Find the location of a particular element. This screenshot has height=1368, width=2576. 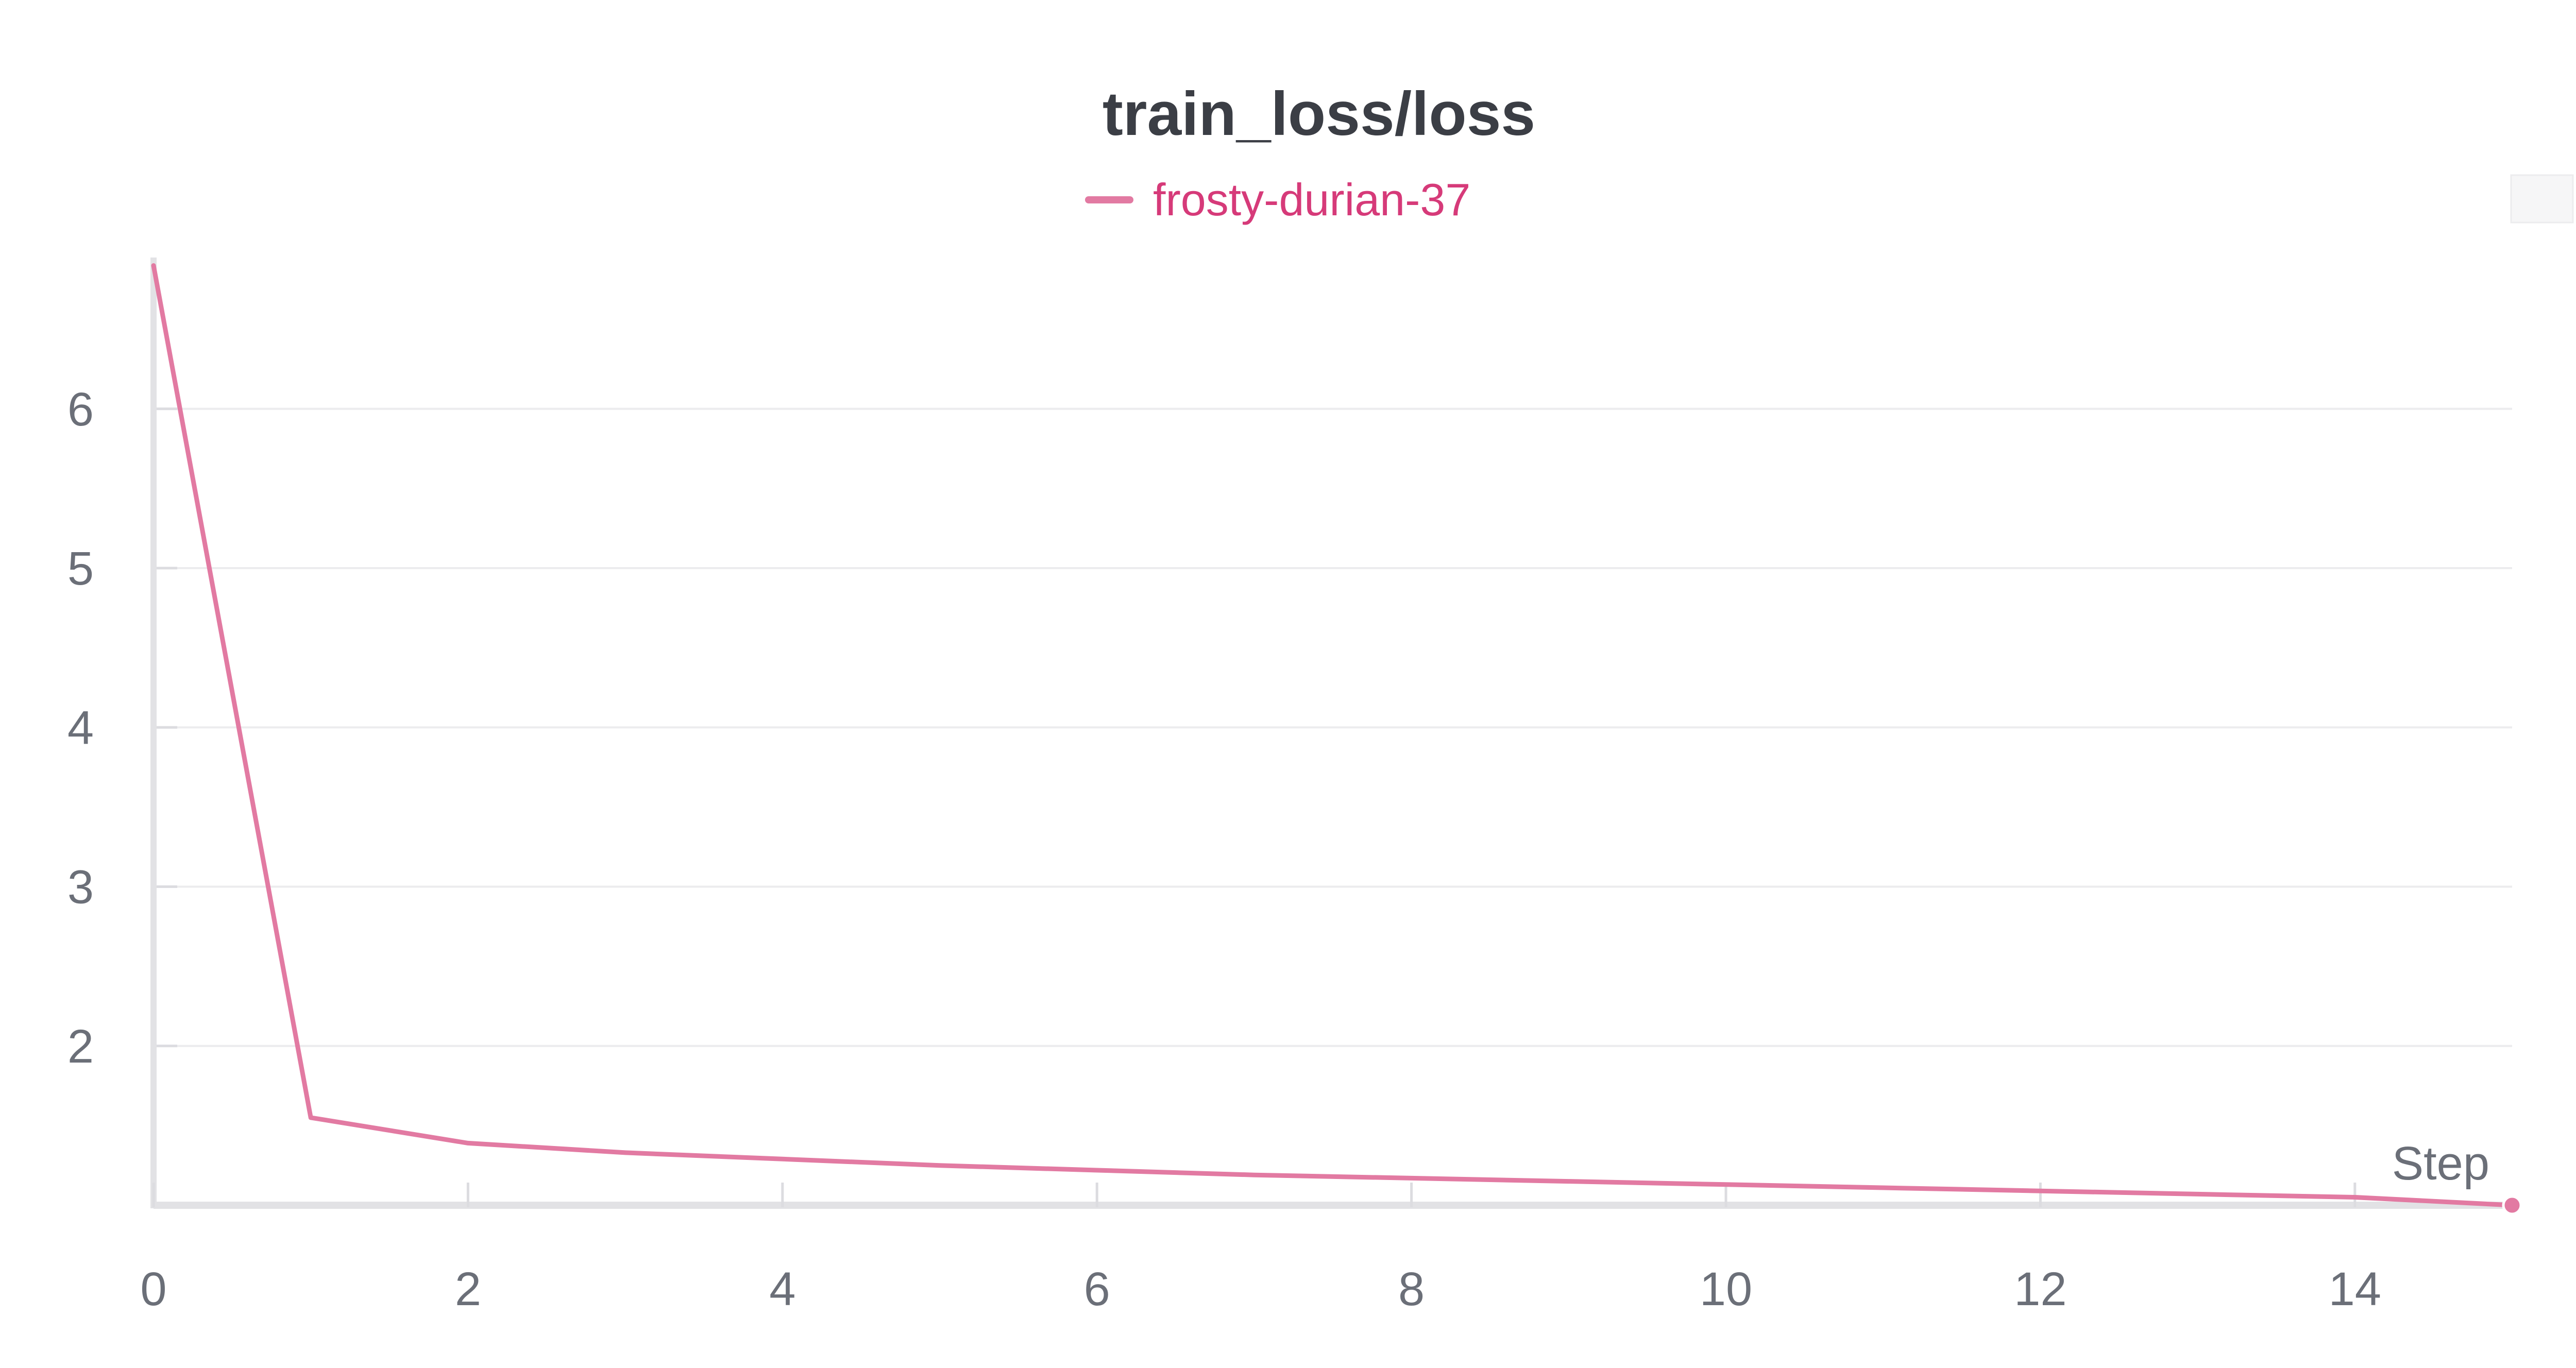

x-tick-label: 2 is located at coordinates (468, 1289).